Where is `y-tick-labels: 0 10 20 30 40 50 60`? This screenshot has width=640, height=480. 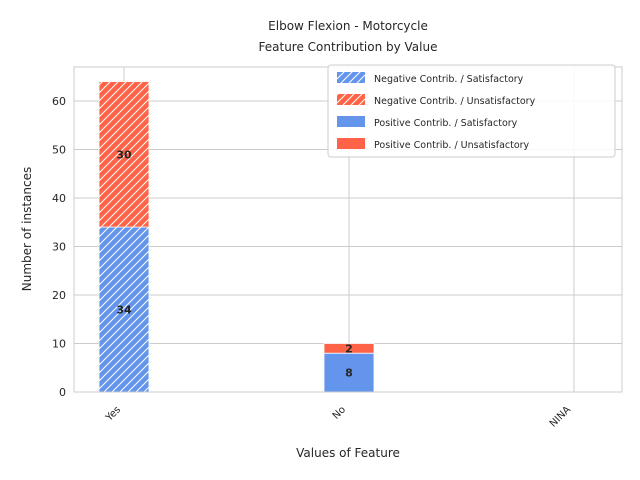
y-tick-labels: 0 10 20 30 40 50 60 is located at coordinates (59, 247).